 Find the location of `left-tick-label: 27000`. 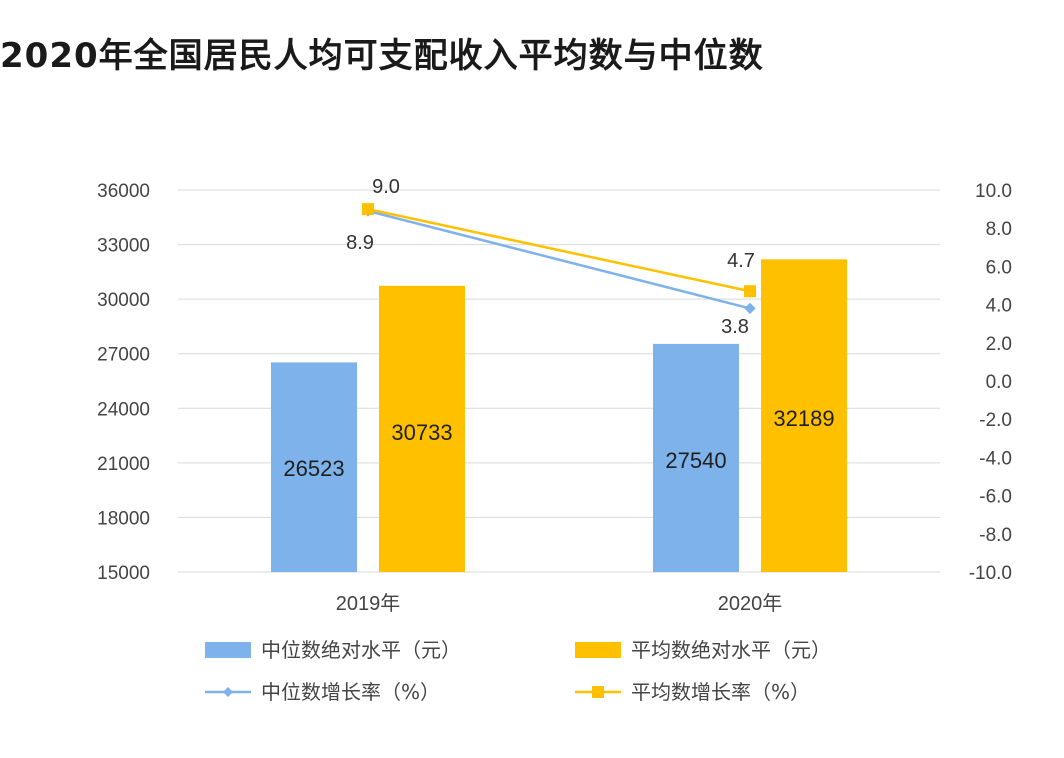

left-tick-label: 27000 is located at coordinates (123, 355).